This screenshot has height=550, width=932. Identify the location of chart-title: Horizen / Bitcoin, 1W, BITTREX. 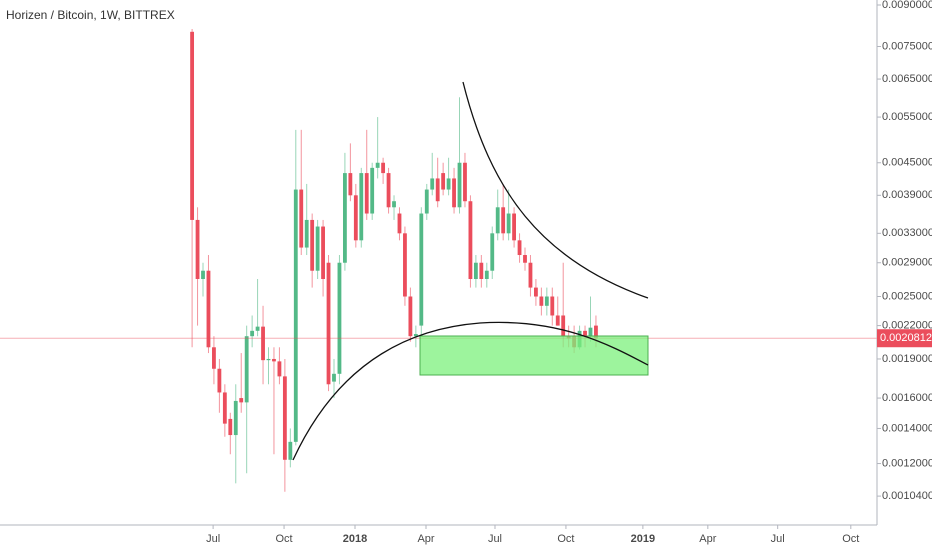
(90, 15).